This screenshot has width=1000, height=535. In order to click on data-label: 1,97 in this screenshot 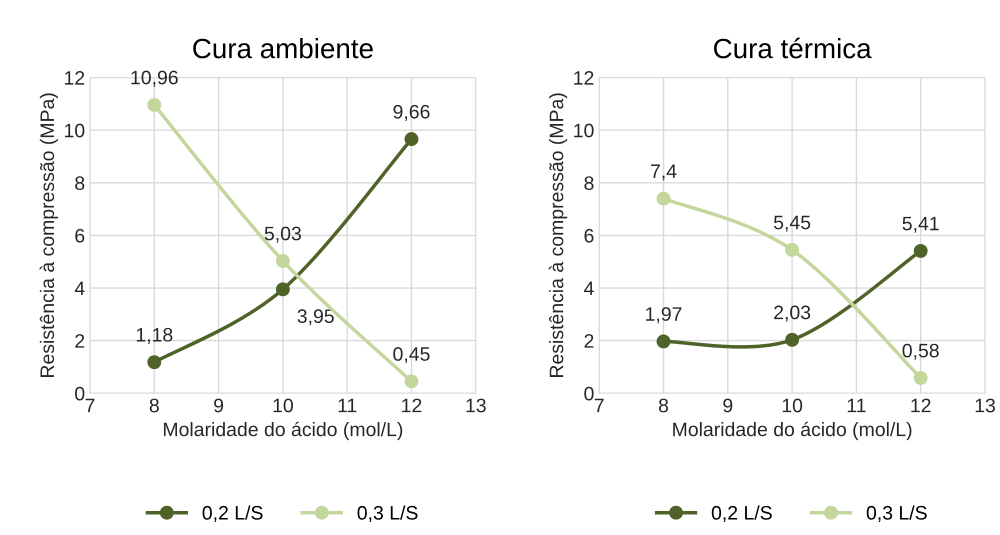, I will do `click(664, 315)`.